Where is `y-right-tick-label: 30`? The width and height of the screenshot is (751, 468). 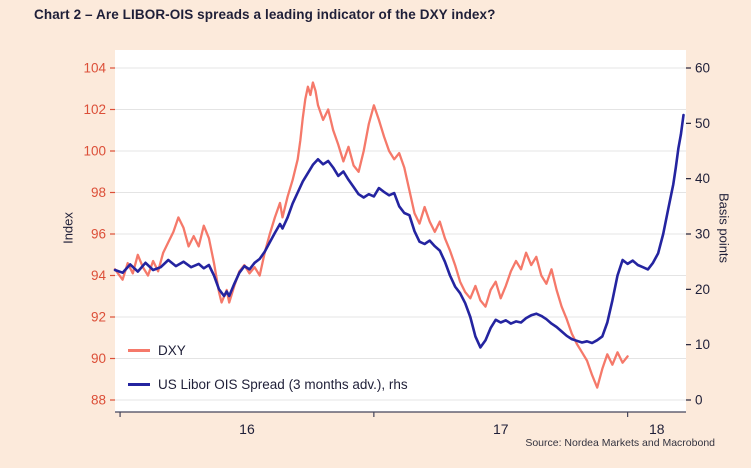
y-right-tick-label: 30 is located at coordinates (702, 234).